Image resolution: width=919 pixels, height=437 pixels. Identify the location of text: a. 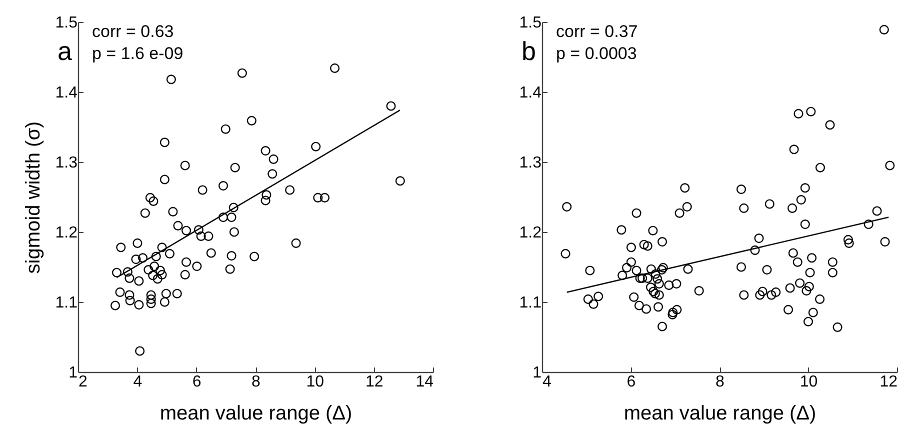
(65, 51).